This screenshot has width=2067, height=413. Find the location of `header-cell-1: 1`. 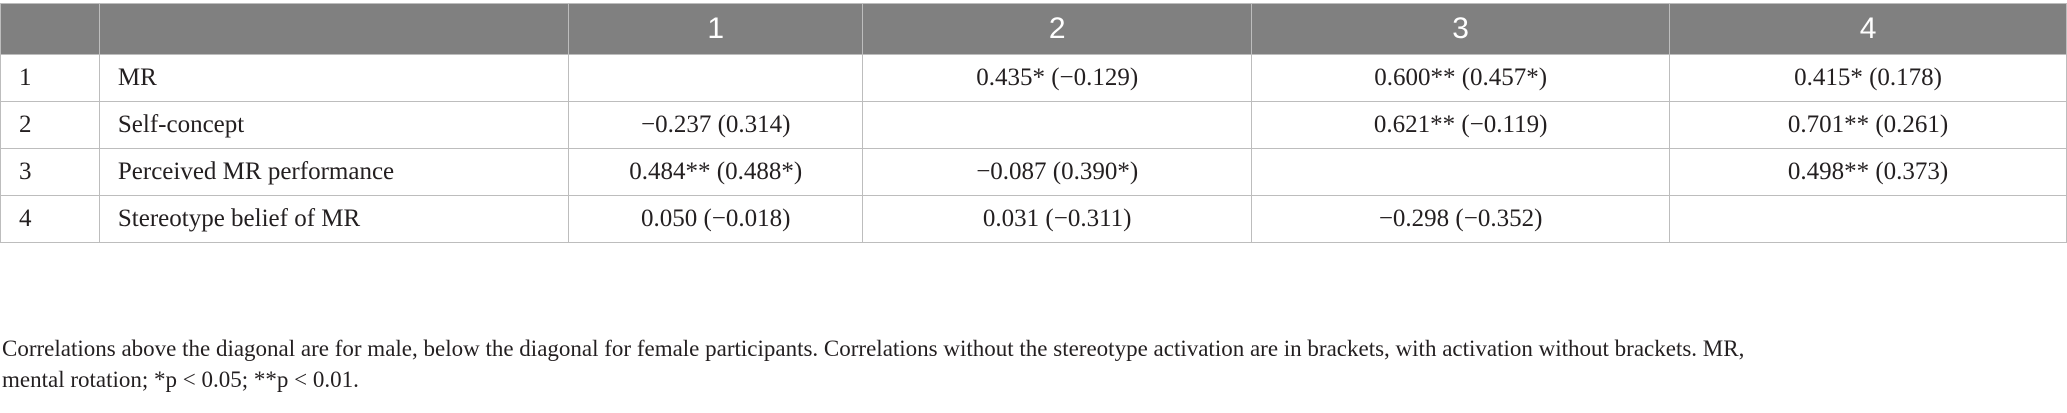

header-cell-1: 1 is located at coordinates (716, 29).